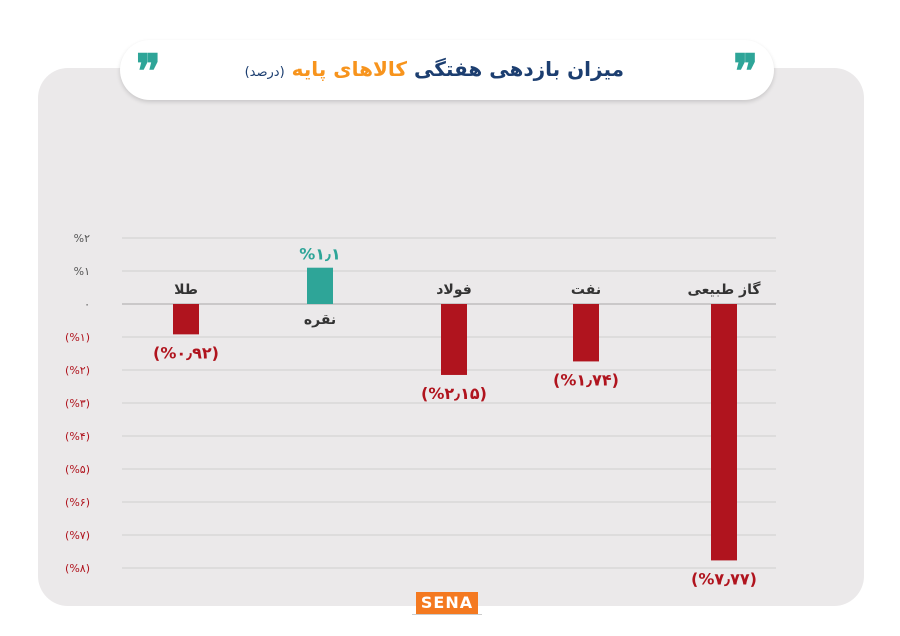 The image size is (900, 636). I want to click on y-tick-label: (%۵), so click(77, 469).